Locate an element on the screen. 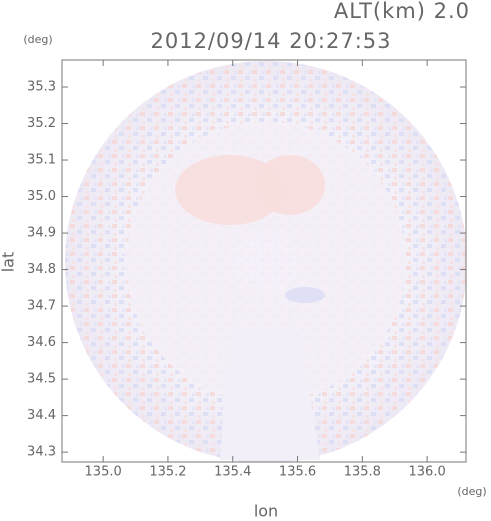 This screenshot has width=491, height=521. y-axis-label: lat is located at coordinates (9, 262).